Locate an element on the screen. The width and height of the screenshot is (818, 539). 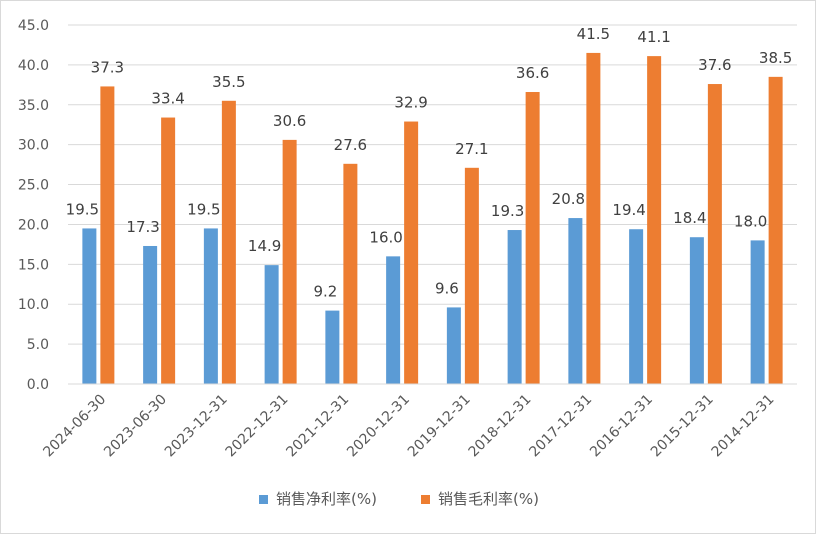
y-tick-label: 25.0 is located at coordinates (33, 186).